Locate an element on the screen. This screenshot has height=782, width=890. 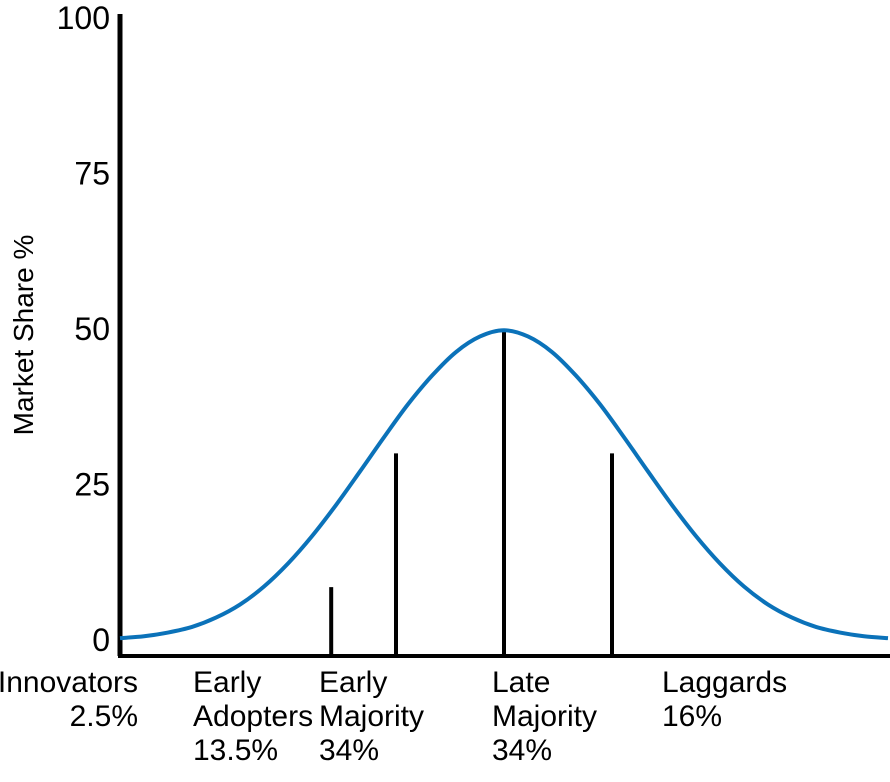
segment-dividers is located at coordinates (471, 493).